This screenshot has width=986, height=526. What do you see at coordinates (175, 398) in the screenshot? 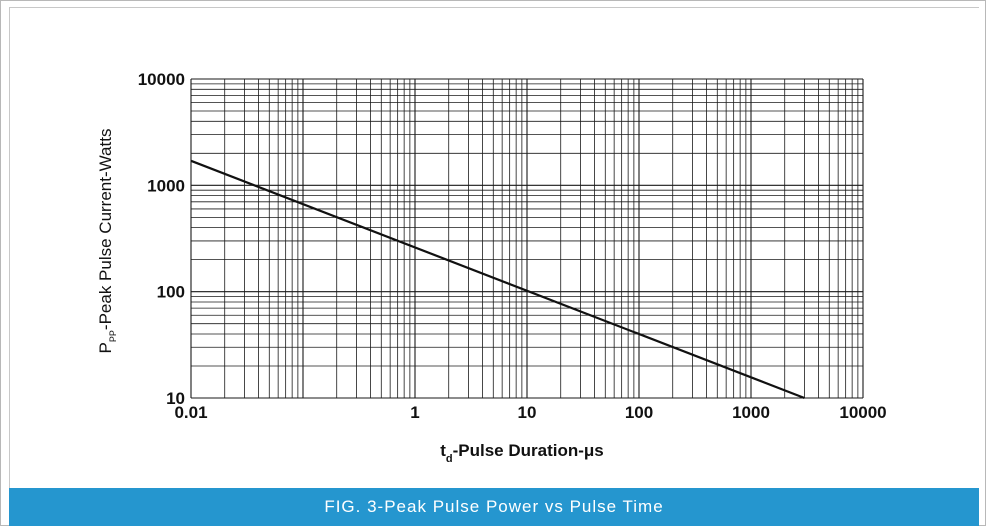
I see `y-tick-label: 10` at bounding box center [175, 398].